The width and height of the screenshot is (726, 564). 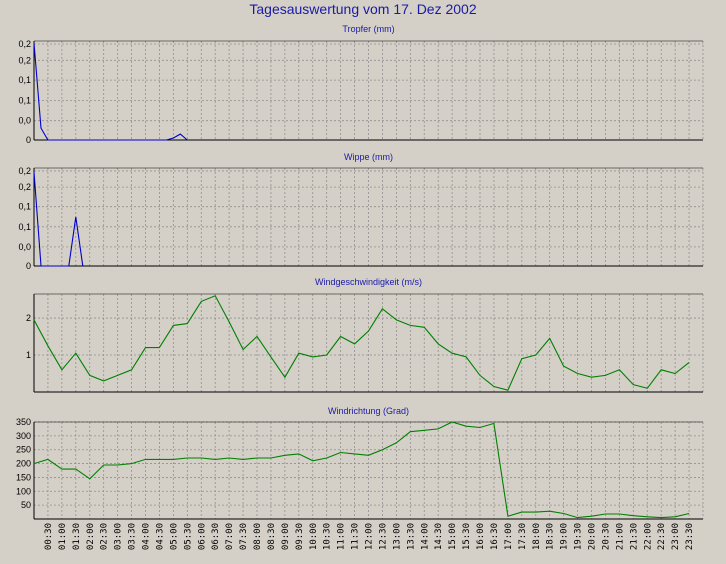 What do you see at coordinates (28, 355) in the screenshot?
I see `y-tick-label: 1` at bounding box center [28, 355].